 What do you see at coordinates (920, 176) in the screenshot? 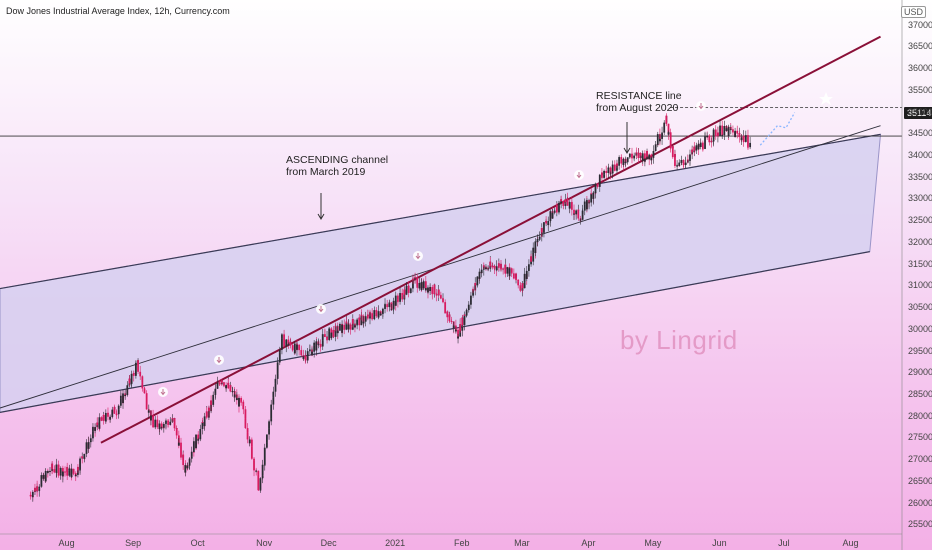
I see `y-tick-label: 33500` at bounding box center [920, 176].